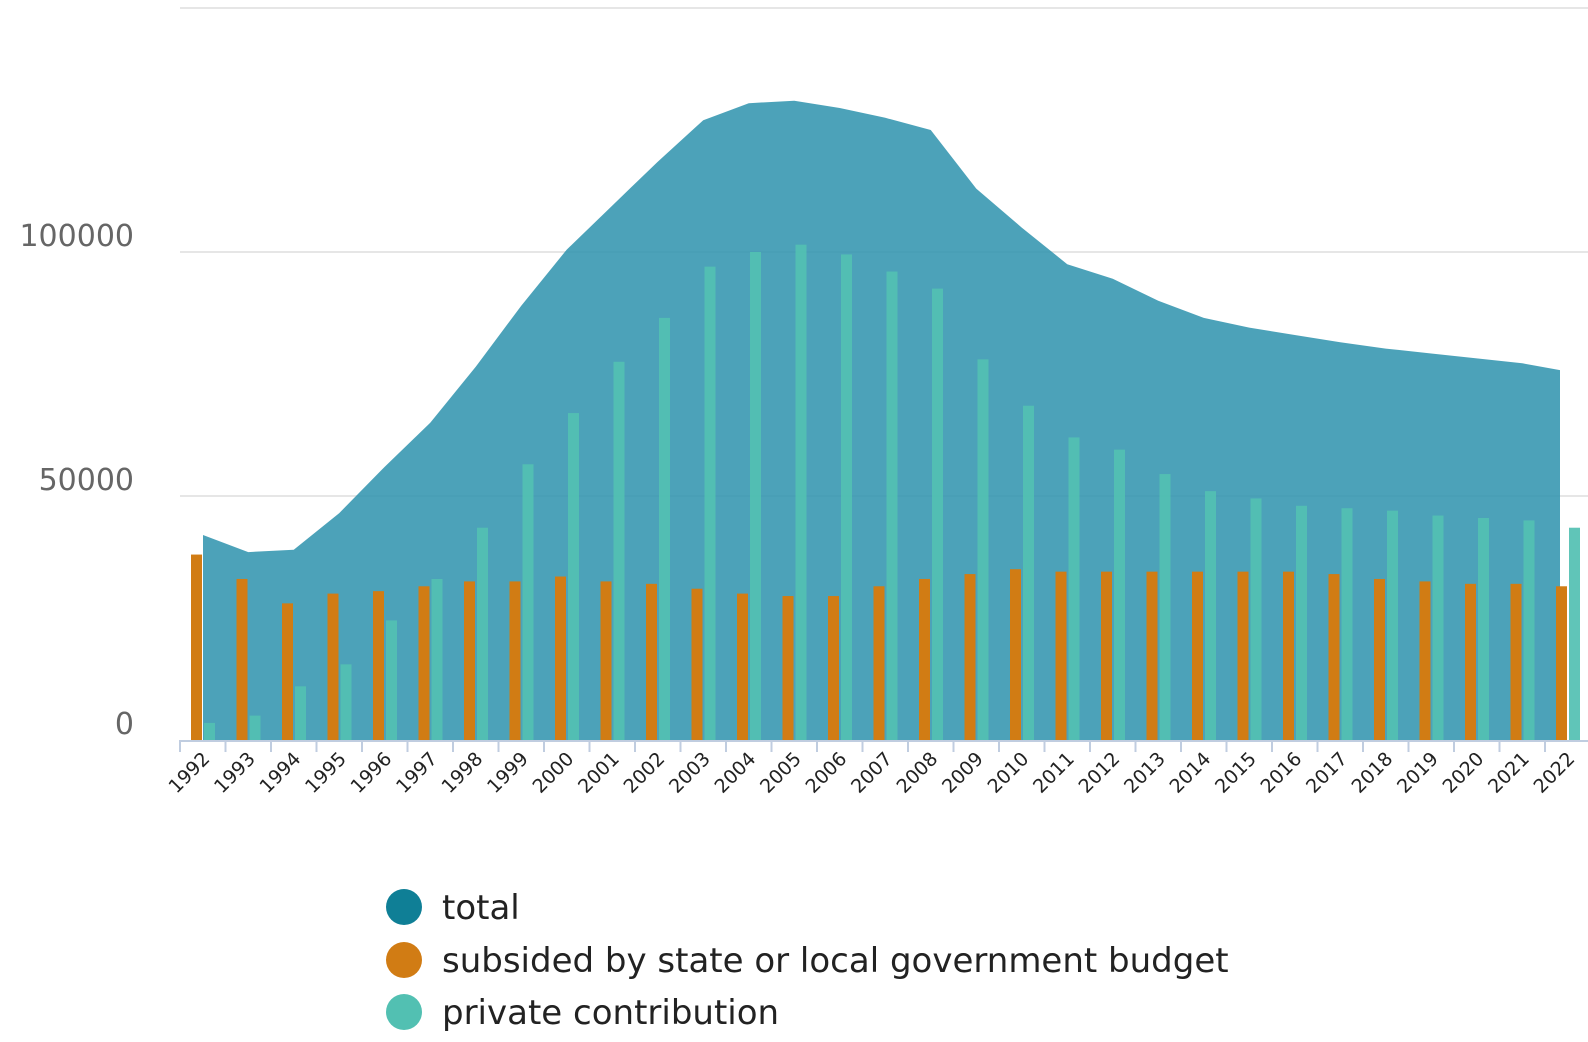 Image resolution: width=1588 pixels, height=1042 pixels. I want to click on bar-private-2003, so click(710, 503).